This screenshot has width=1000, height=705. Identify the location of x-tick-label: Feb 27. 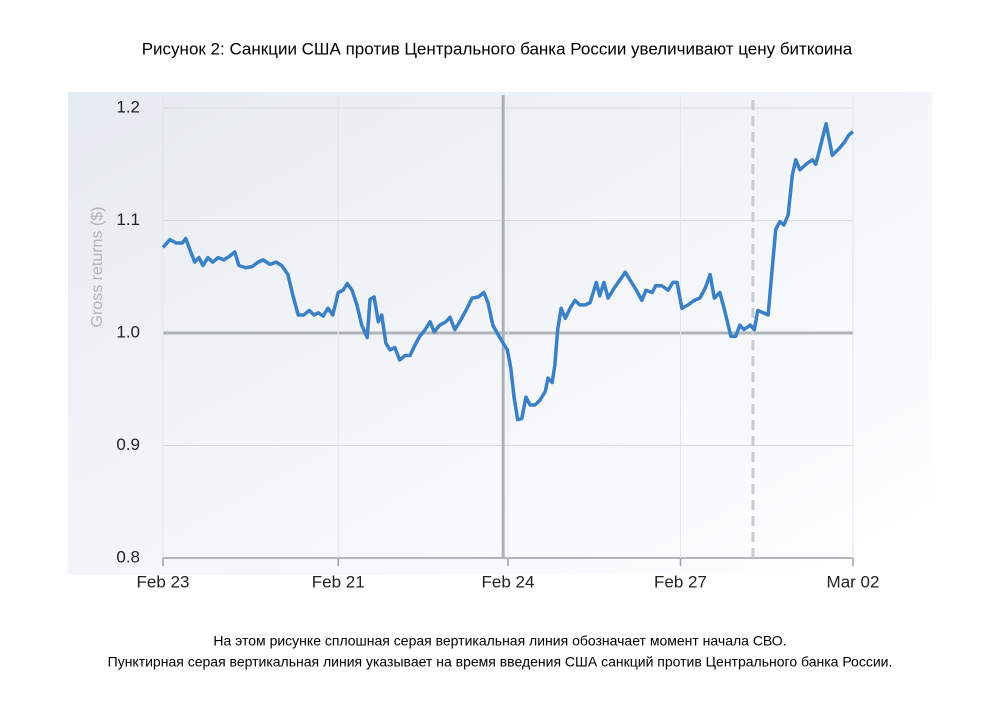
(680, 581).